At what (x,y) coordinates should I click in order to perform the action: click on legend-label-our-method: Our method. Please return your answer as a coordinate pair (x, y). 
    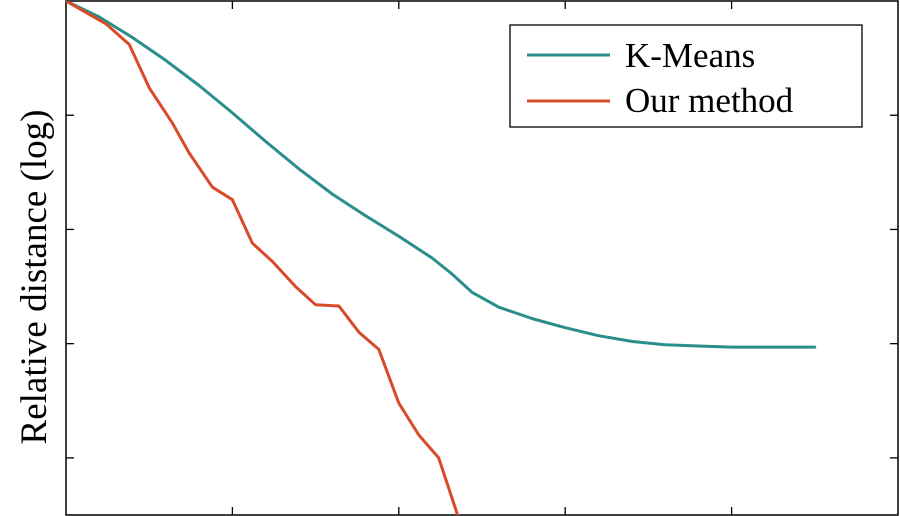
    Looking at the image, I should click on (709, 100).